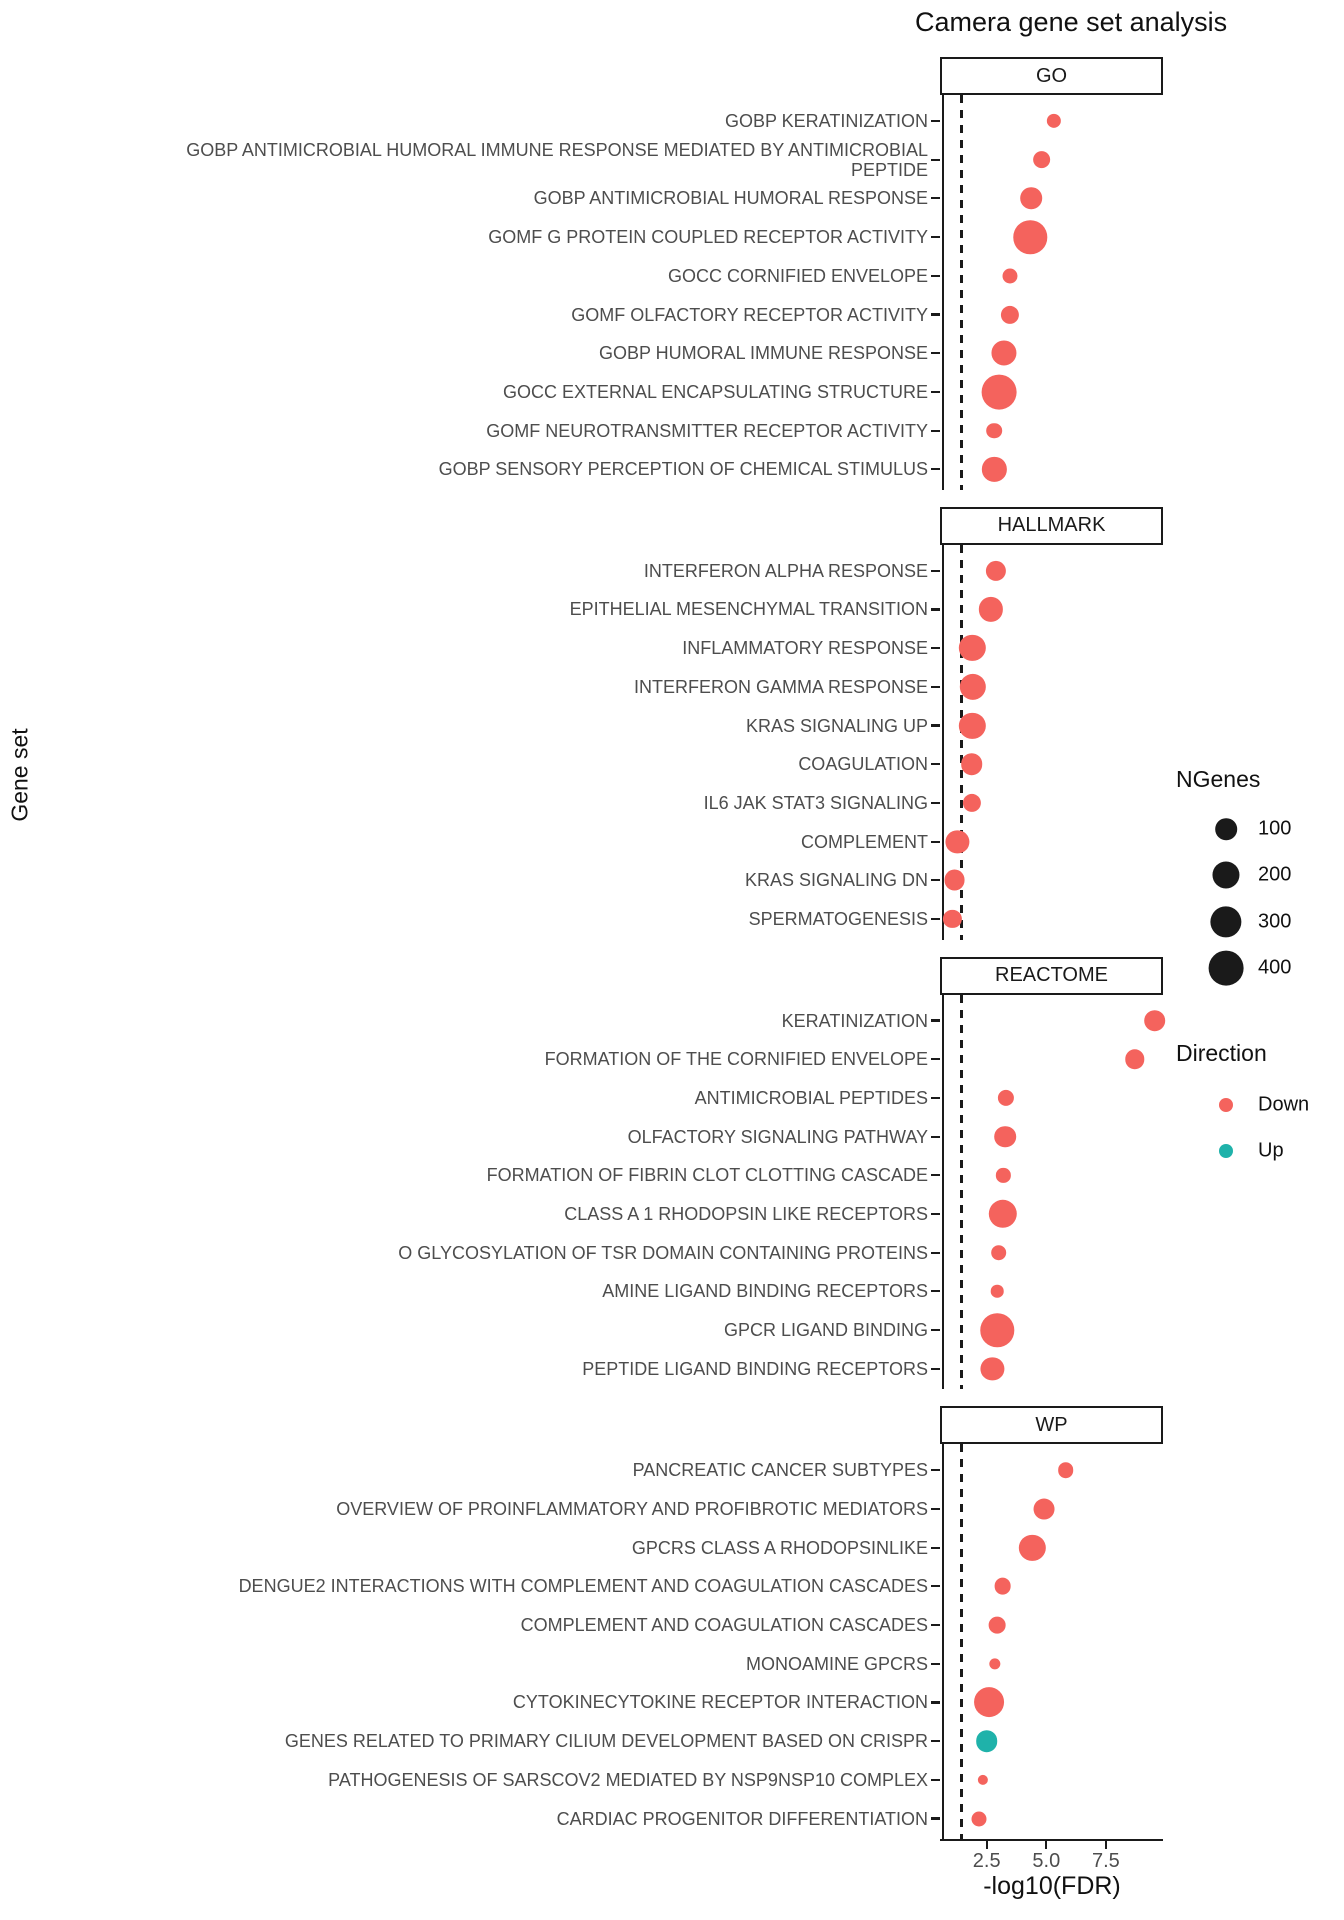 This screenshot has width=1344, height=1920. What do you see at coordinates (708, 237) in the screenshot?
I see `row-label: GOMF G PROTEIN COUPLED RECEPTOR ACTIVITY` at bounding box center [708, 237].